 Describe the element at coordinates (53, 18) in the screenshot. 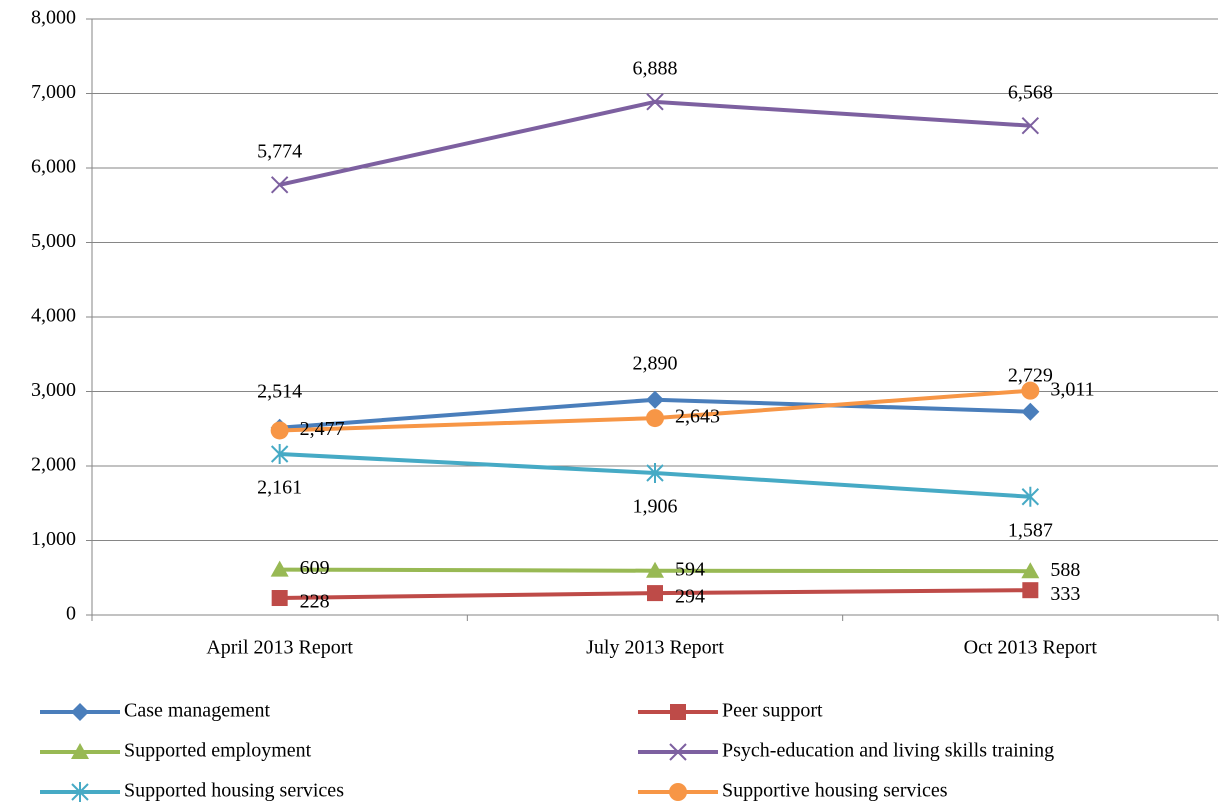

I see `y-tick-label: 8,000` at that location.